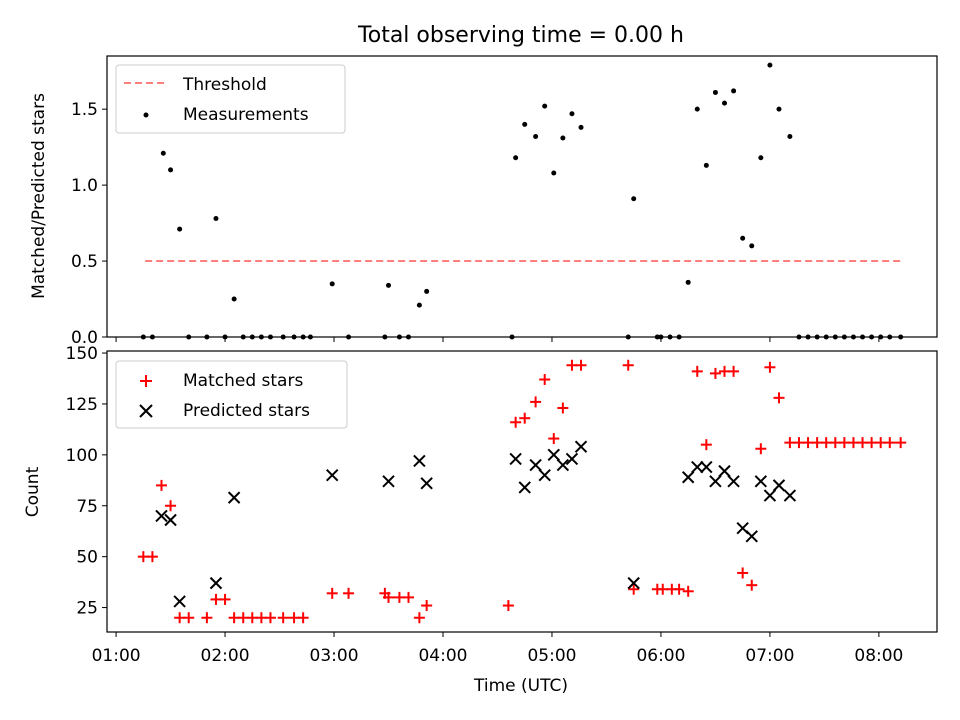  Describe the element at coordinates (878, 656) in the screenshot. I see `x-tick-label: 08:00` at that location.